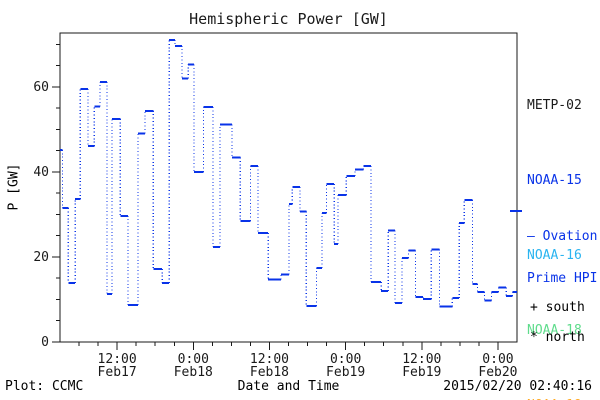  I want to click on satellite-legend: METP-02 NOAA-15 NOAA-16 NOAA-18 NOAA-19, so click(554, 221).